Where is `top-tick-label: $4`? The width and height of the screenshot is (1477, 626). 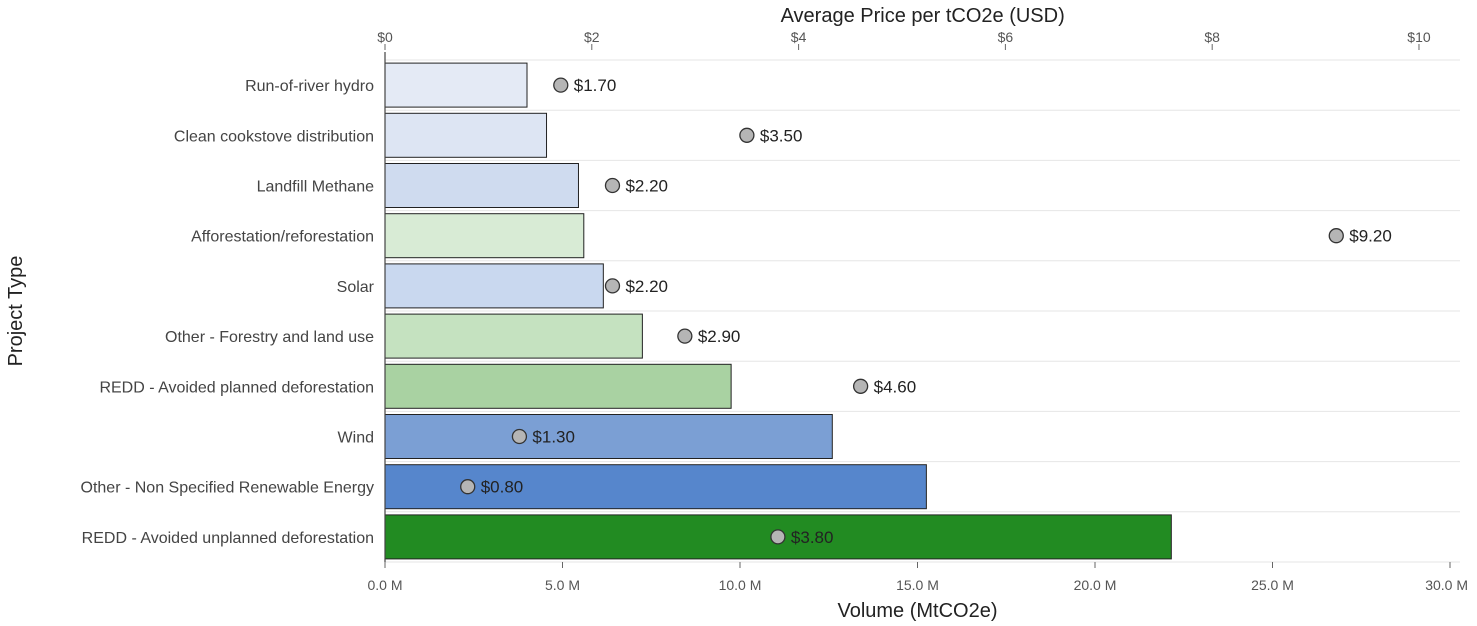 top-tick-label: $4 is located at coordinates (799, 37).